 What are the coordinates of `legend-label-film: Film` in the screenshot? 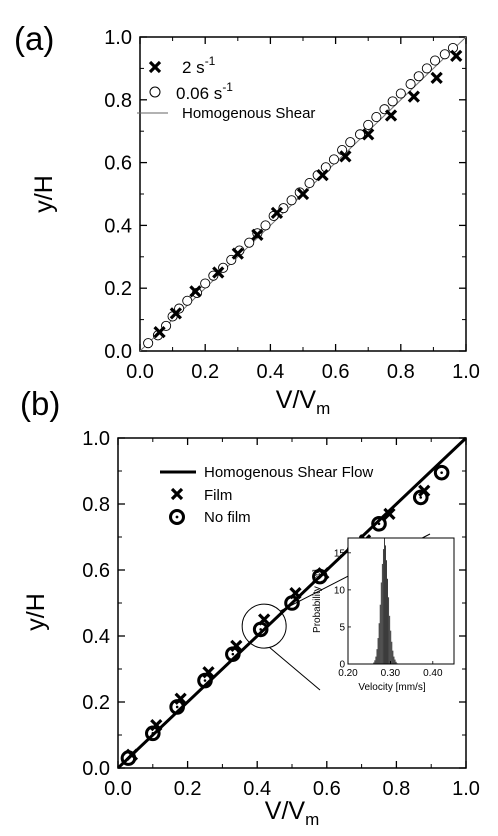 It's located at (218, 495).